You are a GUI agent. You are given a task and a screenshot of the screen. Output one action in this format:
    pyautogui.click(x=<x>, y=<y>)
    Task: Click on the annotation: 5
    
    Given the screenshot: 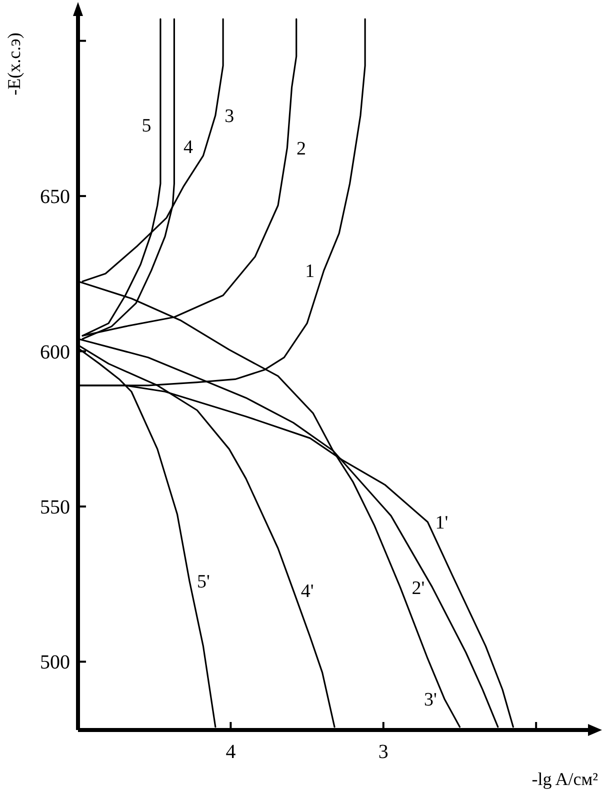 What is the action you would take?
    pyautogui.click(x=147, y=125)
    